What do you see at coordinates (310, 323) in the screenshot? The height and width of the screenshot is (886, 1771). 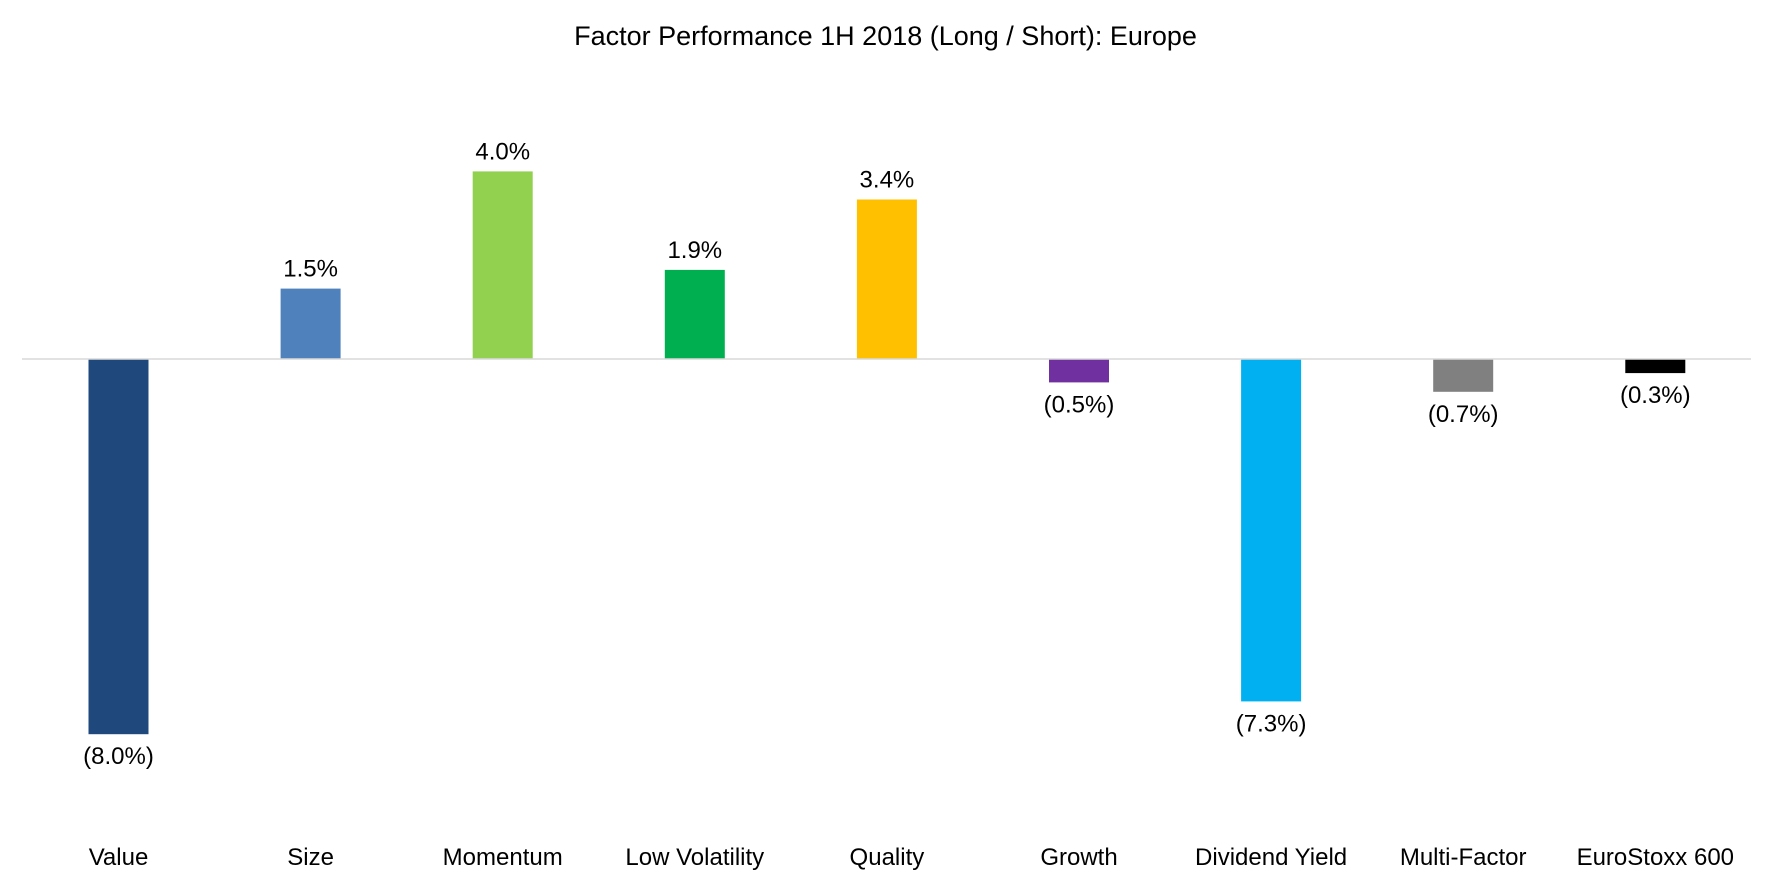 I see `bar-size` at bounding box center [310, 323].